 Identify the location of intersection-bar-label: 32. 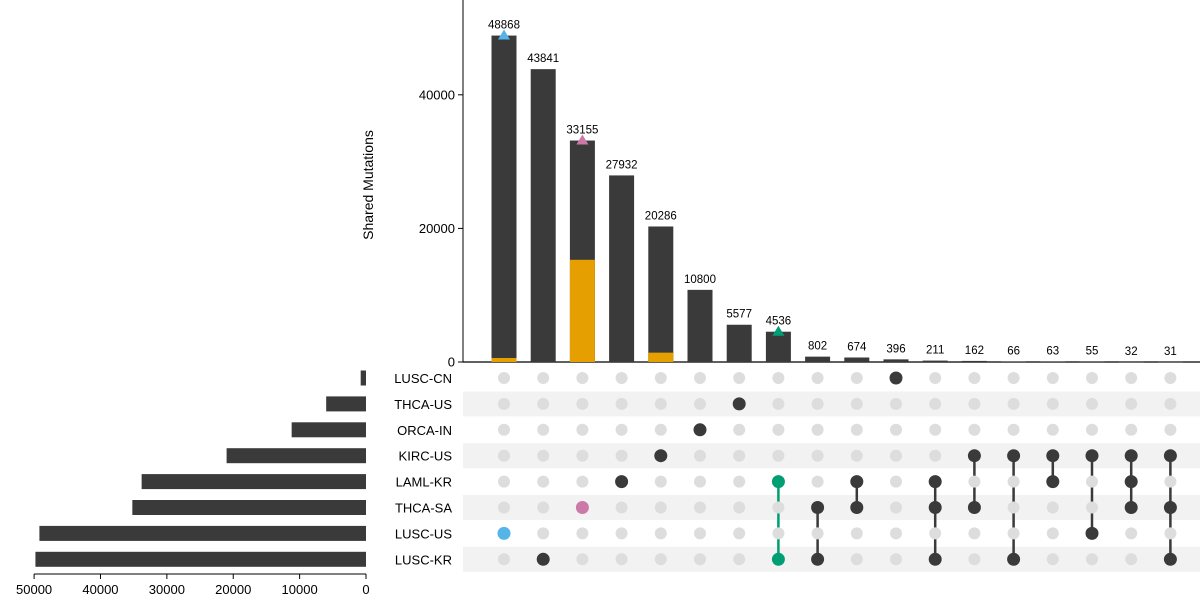
(1131, 352).